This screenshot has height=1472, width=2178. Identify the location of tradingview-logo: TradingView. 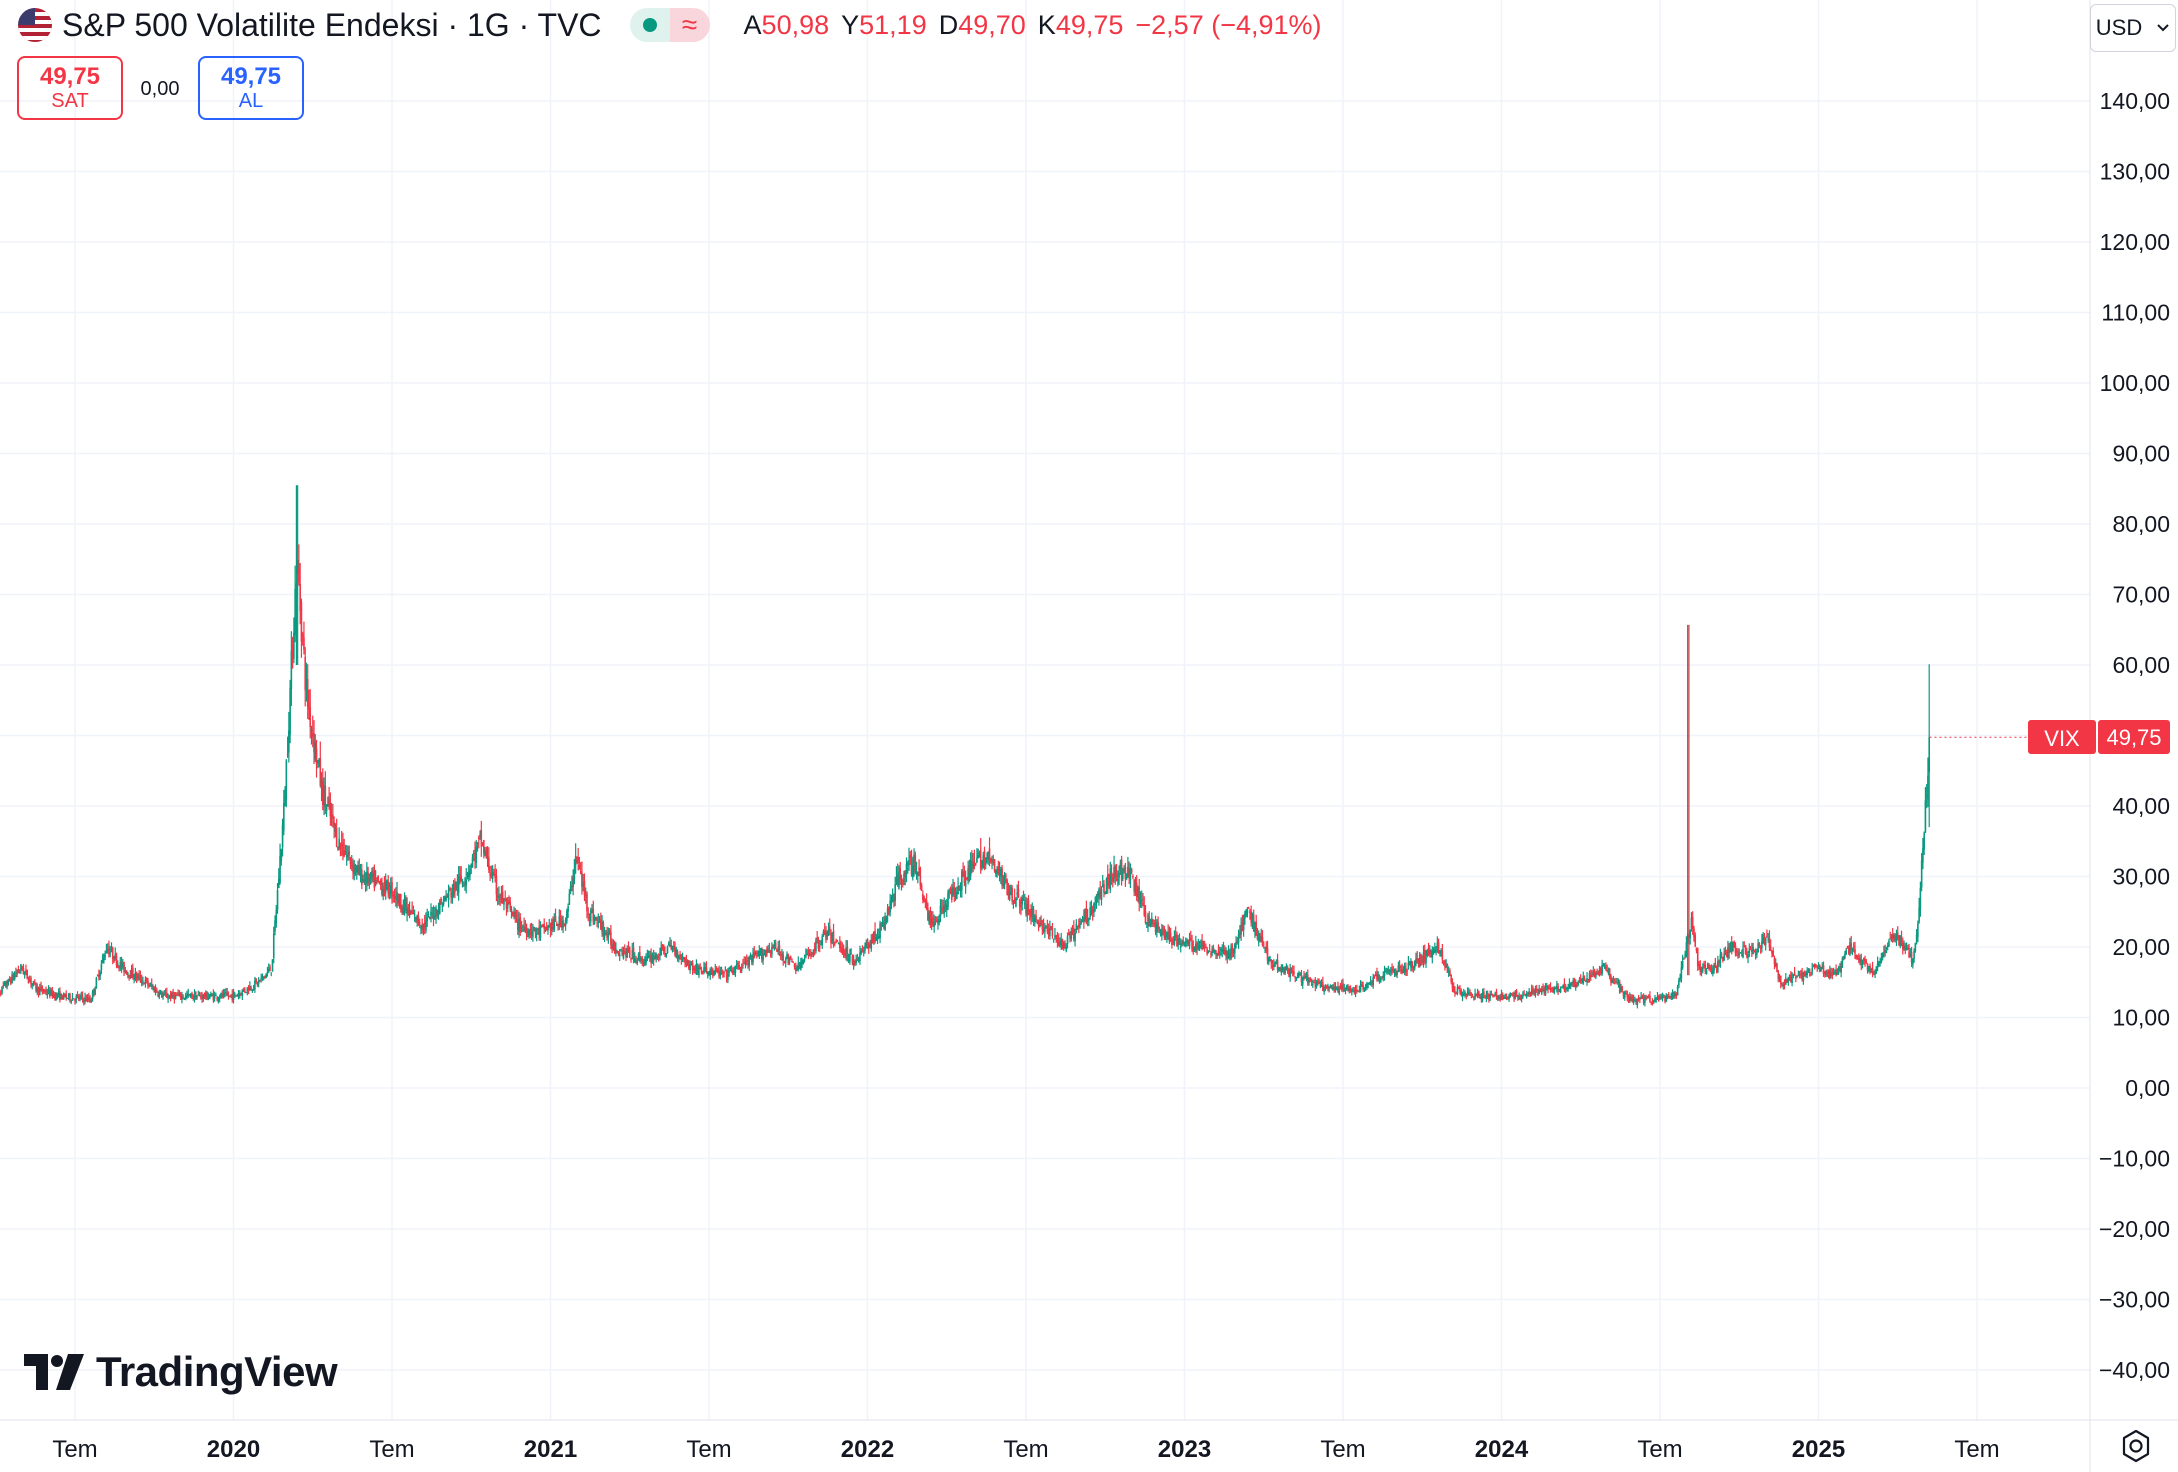
(181, 1372).